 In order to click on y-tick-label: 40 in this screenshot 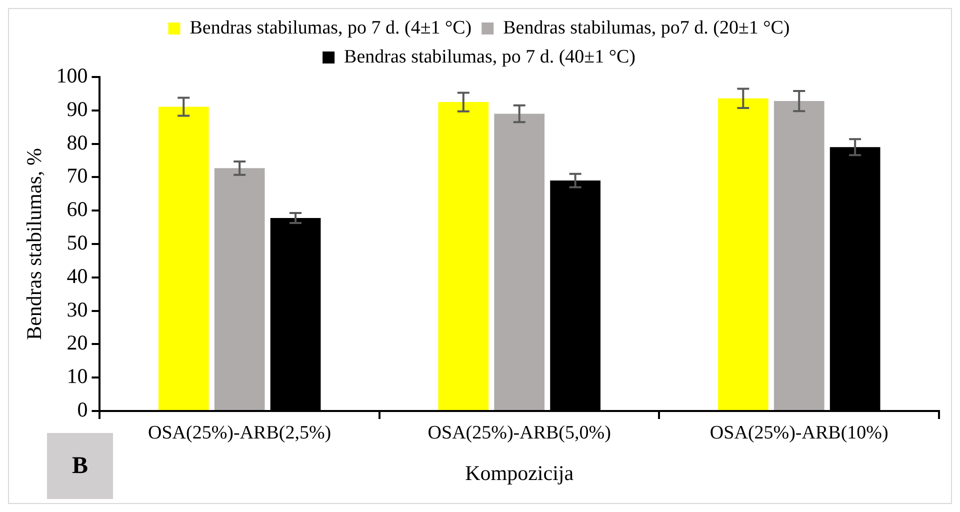, I will do `click(77, 276)`.